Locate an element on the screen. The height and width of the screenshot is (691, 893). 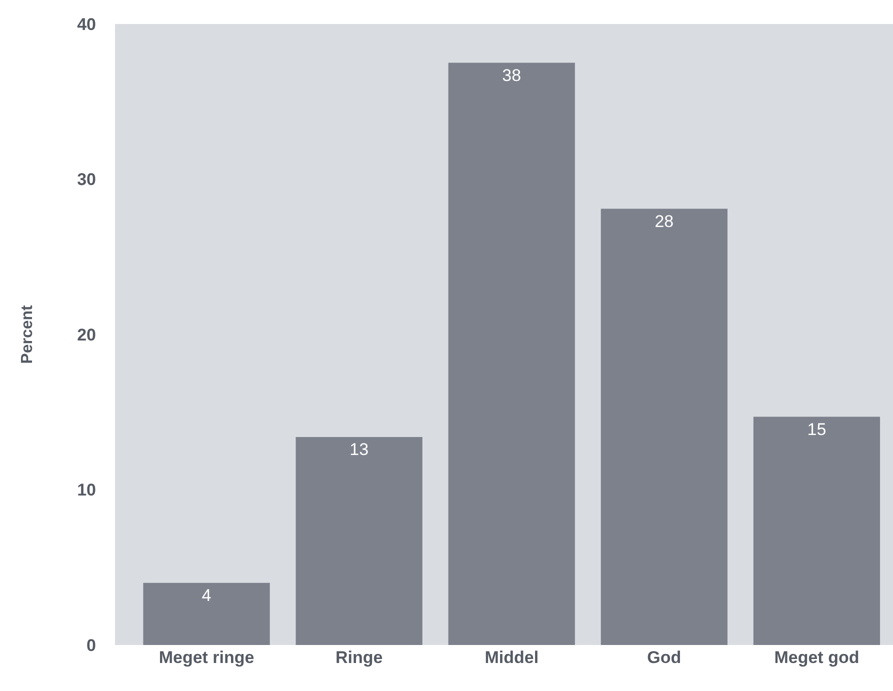
data-label: 13 is located at coordinates (359, 449).